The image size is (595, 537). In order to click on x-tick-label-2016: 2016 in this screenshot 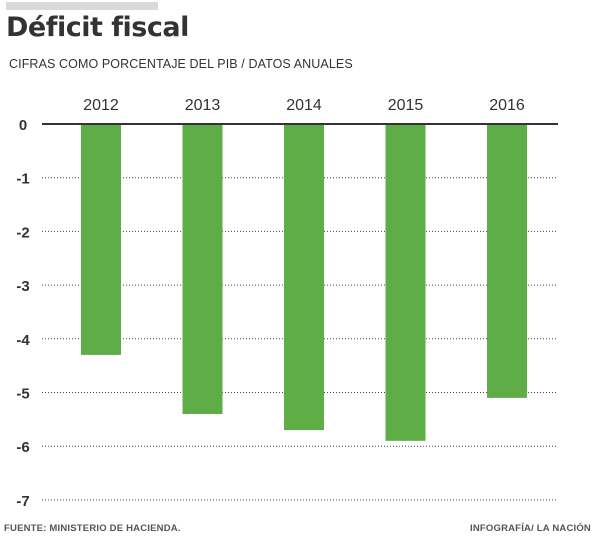, I will do `click(507, 105)`.